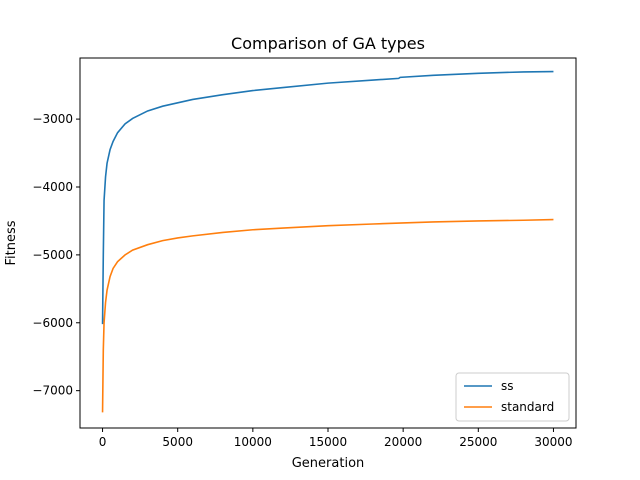 The width and height of the screenshot is (640, 480). I want to click on legend: ss standard, so click(512, 397).